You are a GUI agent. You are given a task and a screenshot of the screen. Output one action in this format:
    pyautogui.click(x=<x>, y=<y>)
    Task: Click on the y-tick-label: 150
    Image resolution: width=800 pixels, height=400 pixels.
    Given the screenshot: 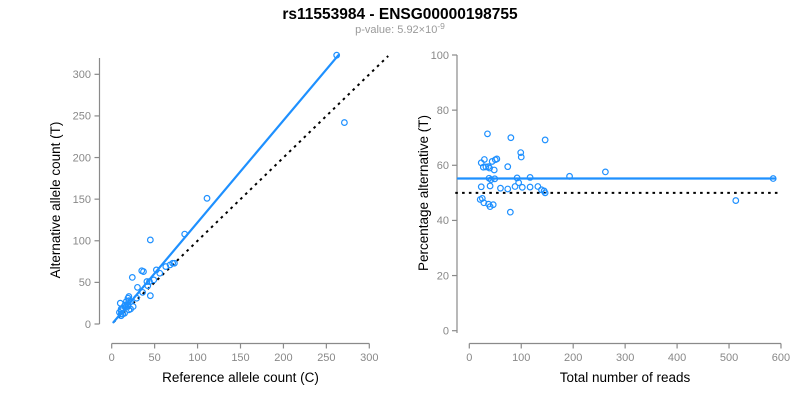 What is the action you would take?
    pyautogui.click(x=82, y=200)
    